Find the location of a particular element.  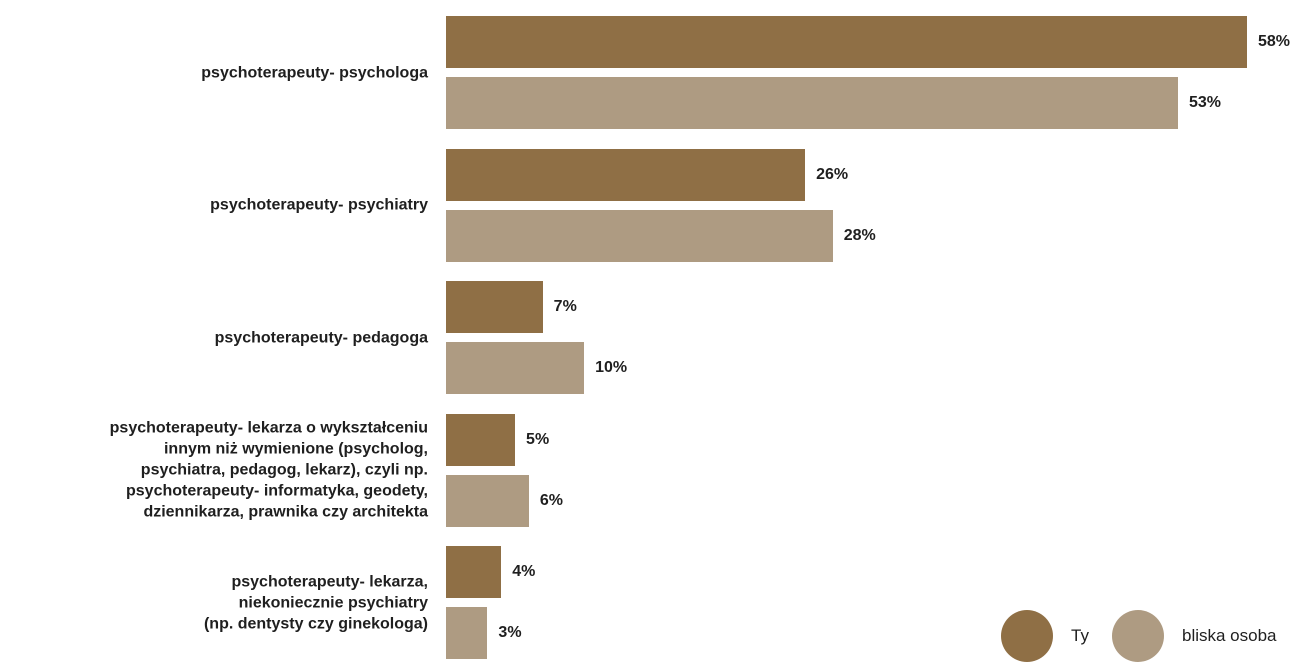

bar-value-label: 7% is located at coordinates (565, 306).